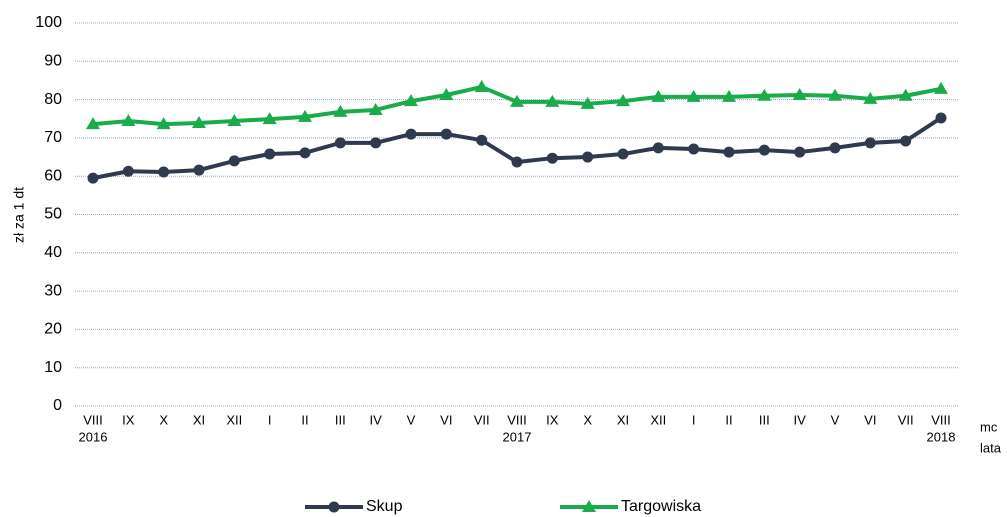 The height and width of the screenshot is (517, 1008). I want to click on y-tick-label: 100, so click(48, 22).